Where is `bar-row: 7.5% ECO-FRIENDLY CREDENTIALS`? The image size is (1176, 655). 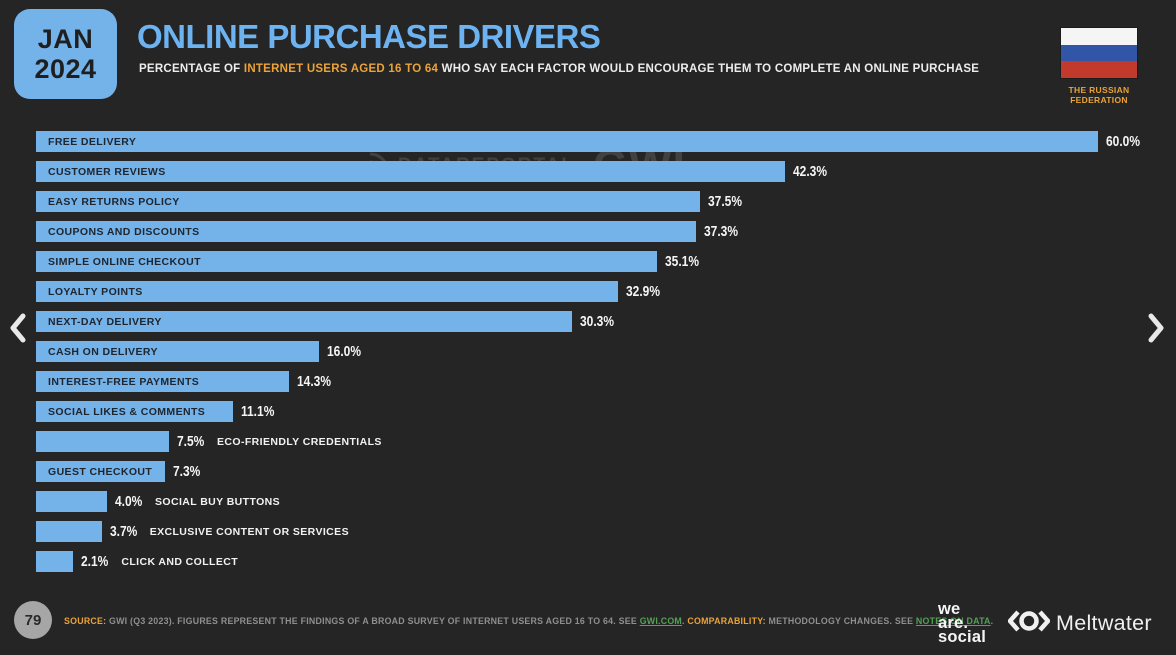 bar-row: 7.5% ECO-FRIENDLY CREDENTIALS is located at coordinates (601, 441).